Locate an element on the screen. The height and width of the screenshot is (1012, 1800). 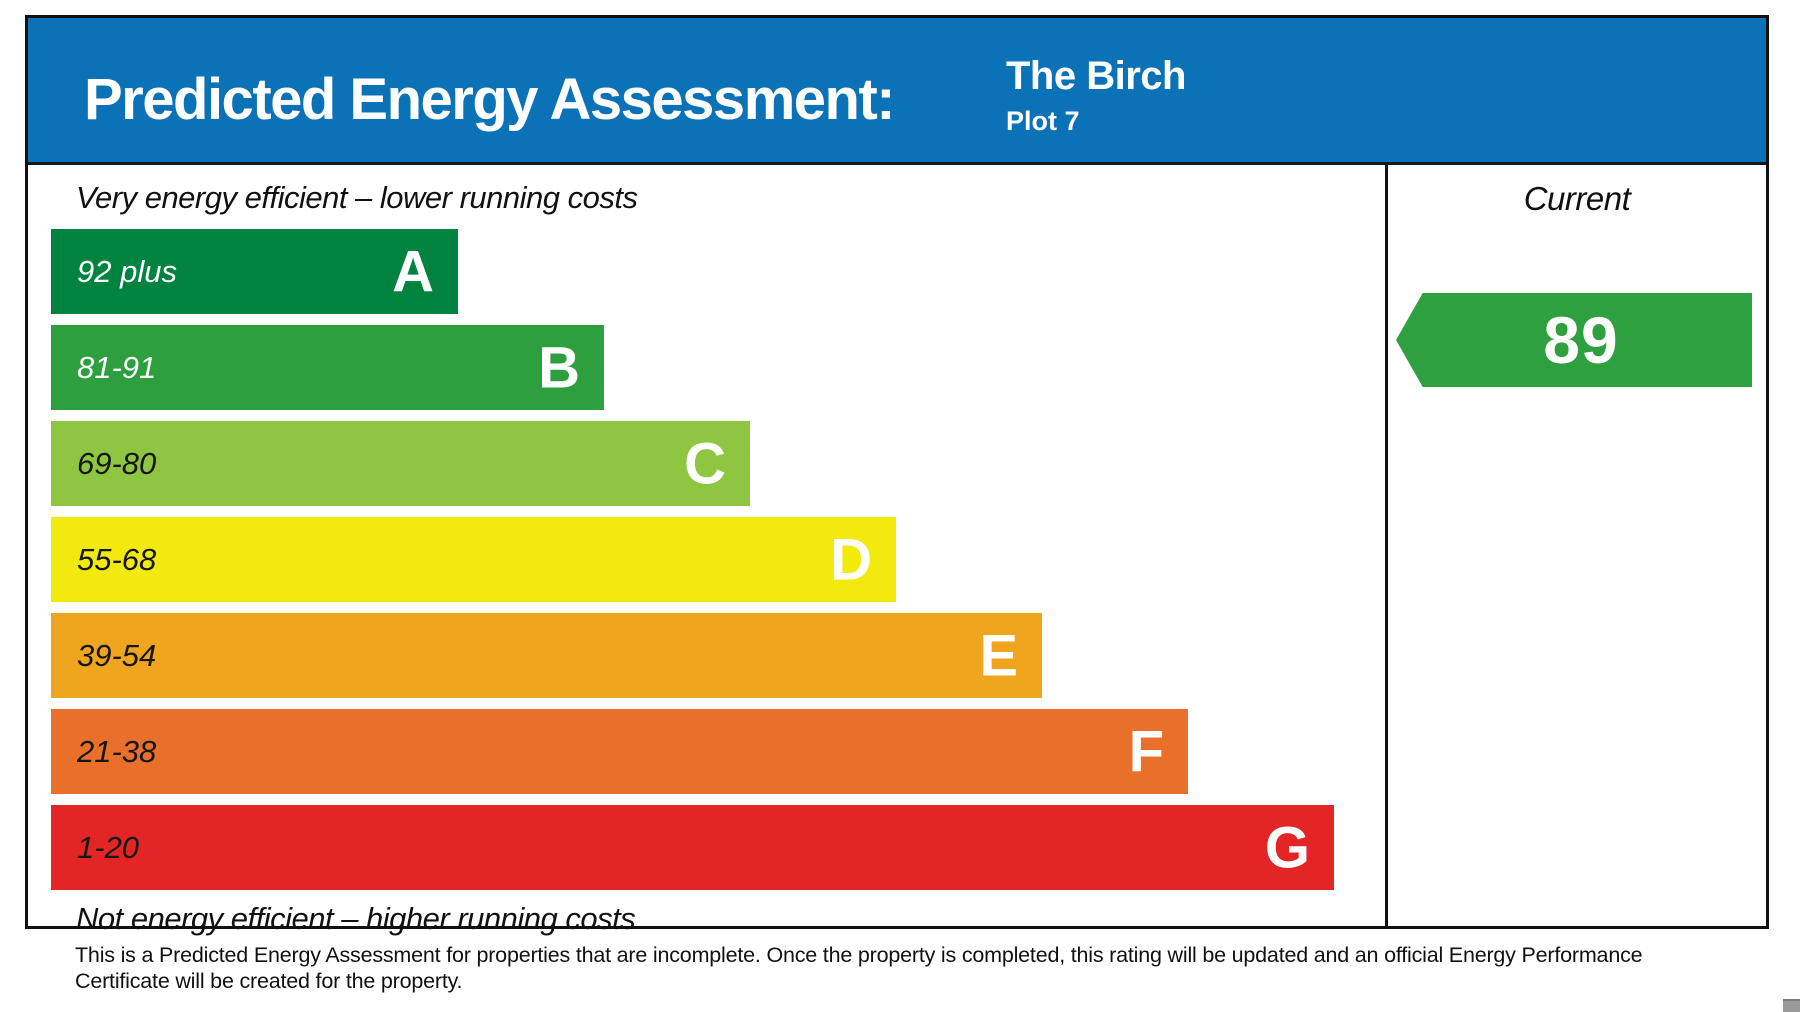
epc-band-row-a: 92 plus A is located at coordinates (254, 271).